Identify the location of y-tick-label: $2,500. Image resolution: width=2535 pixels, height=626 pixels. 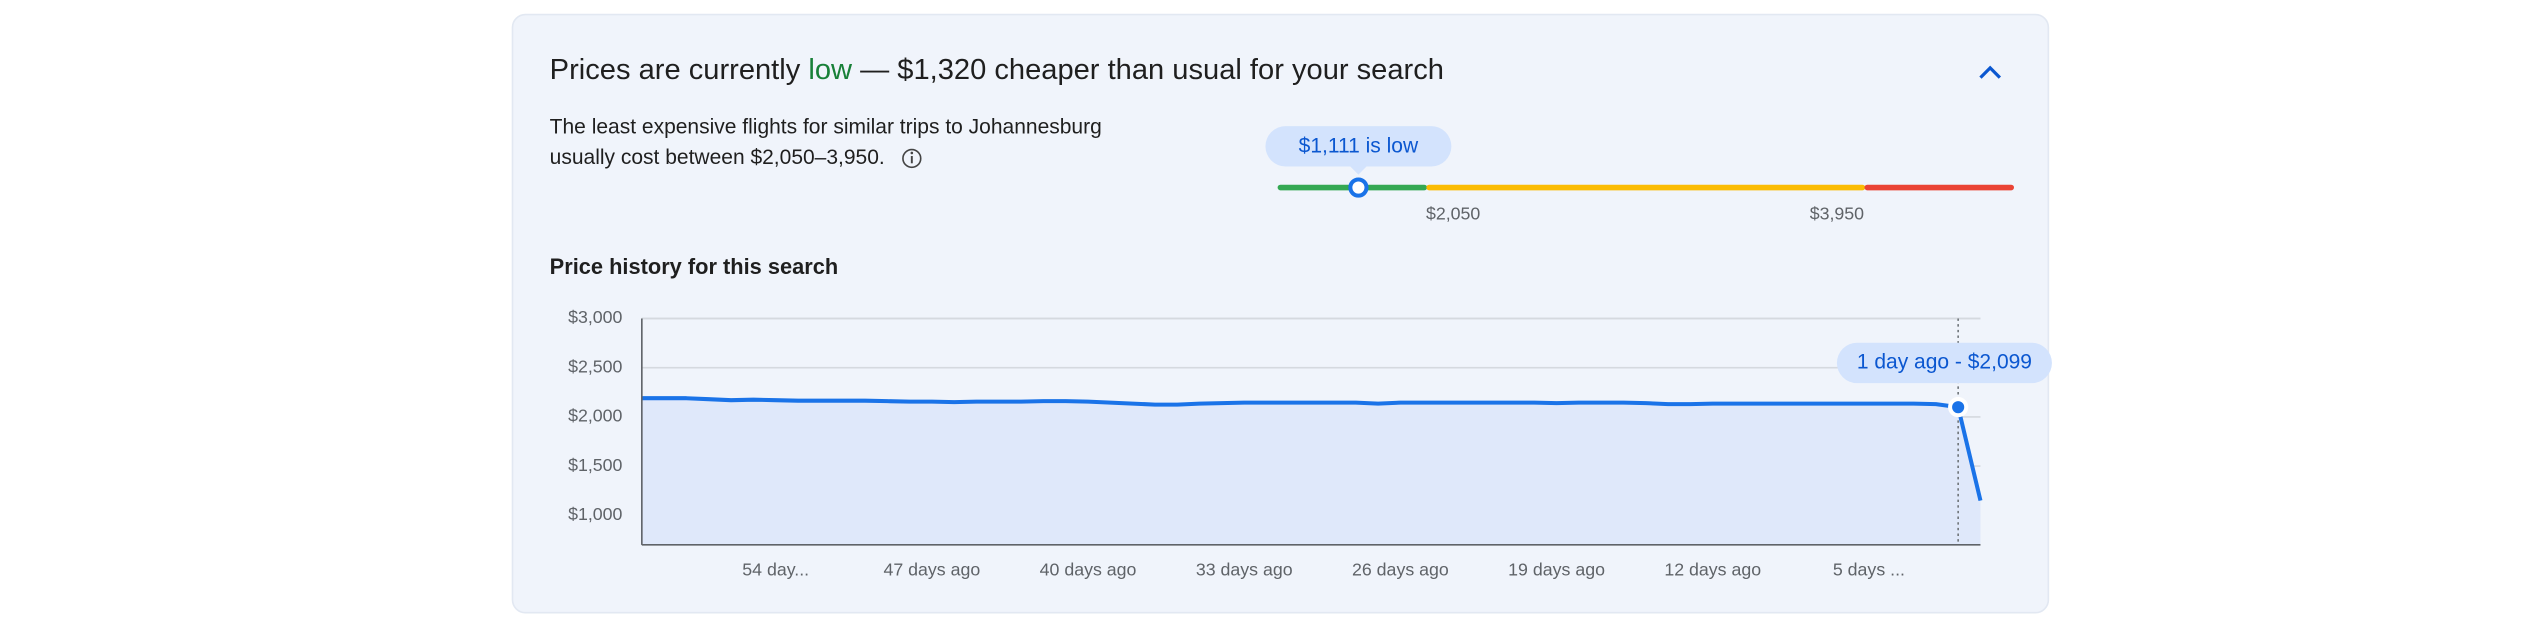
(595, 366).